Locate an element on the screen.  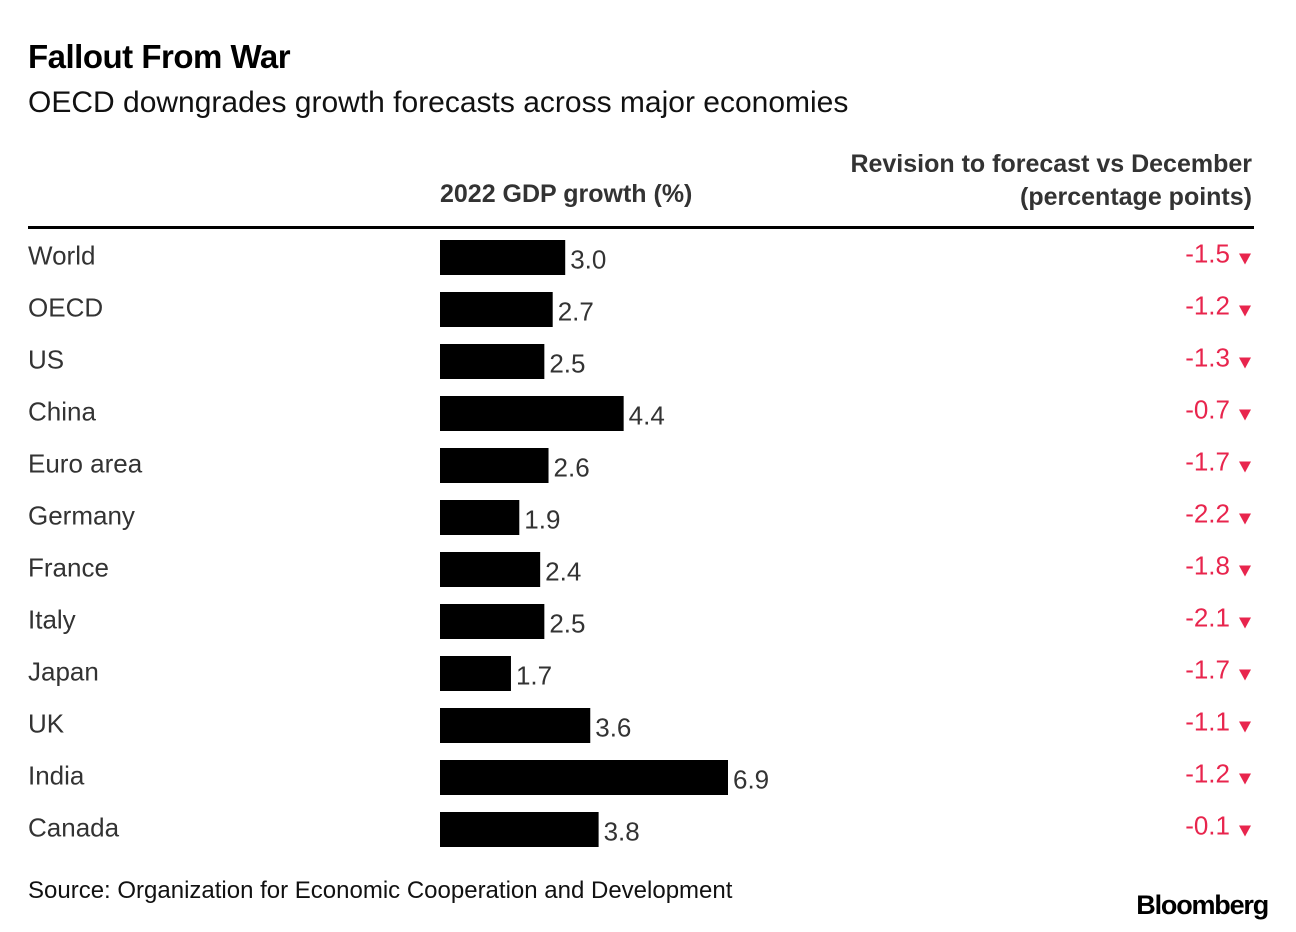
revision-label-italy: -2.1 is located at coordinates (1207, 617).